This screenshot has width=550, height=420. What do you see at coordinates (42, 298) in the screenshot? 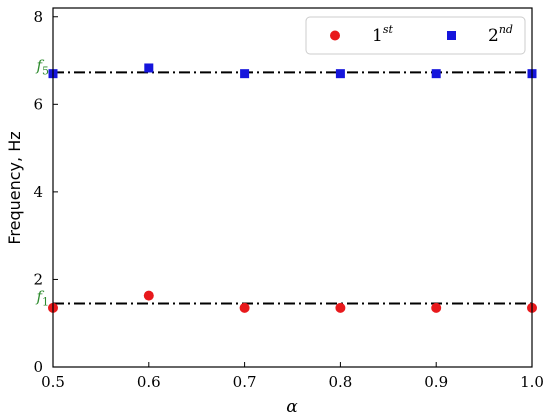
I see `reference-label-f1: f1` at bounding box center [42, 298].